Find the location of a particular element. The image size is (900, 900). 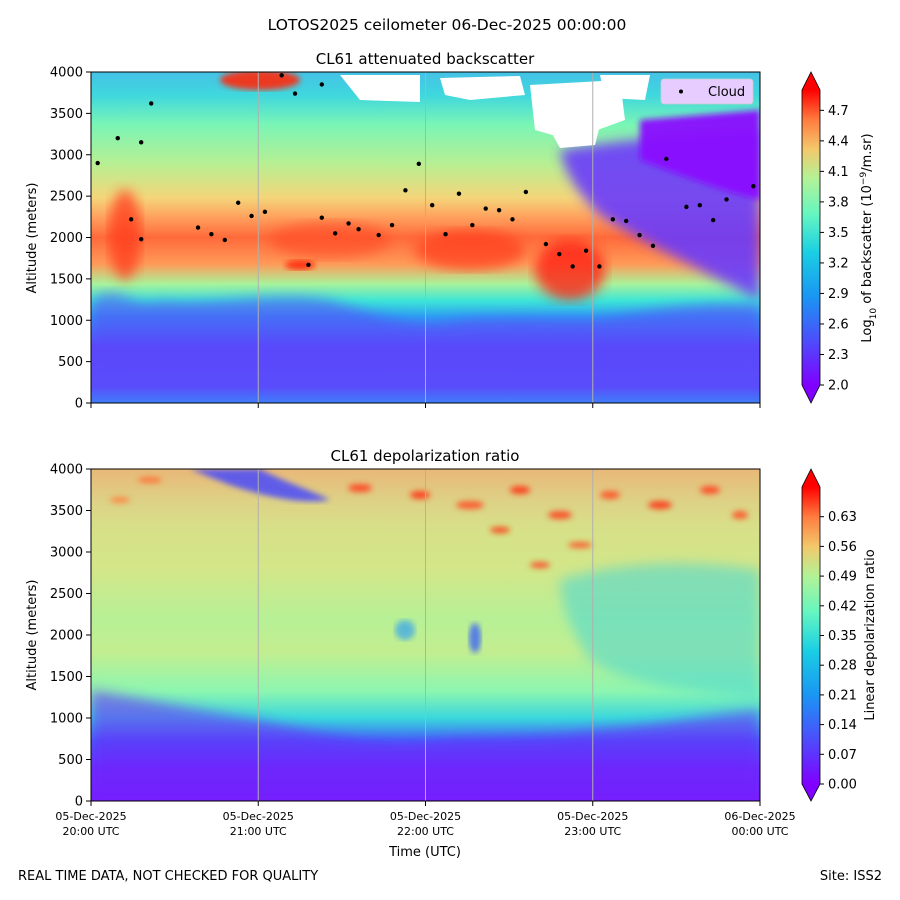

colorbar-tick-label: 0.49 is located at coordinates (842, 577).